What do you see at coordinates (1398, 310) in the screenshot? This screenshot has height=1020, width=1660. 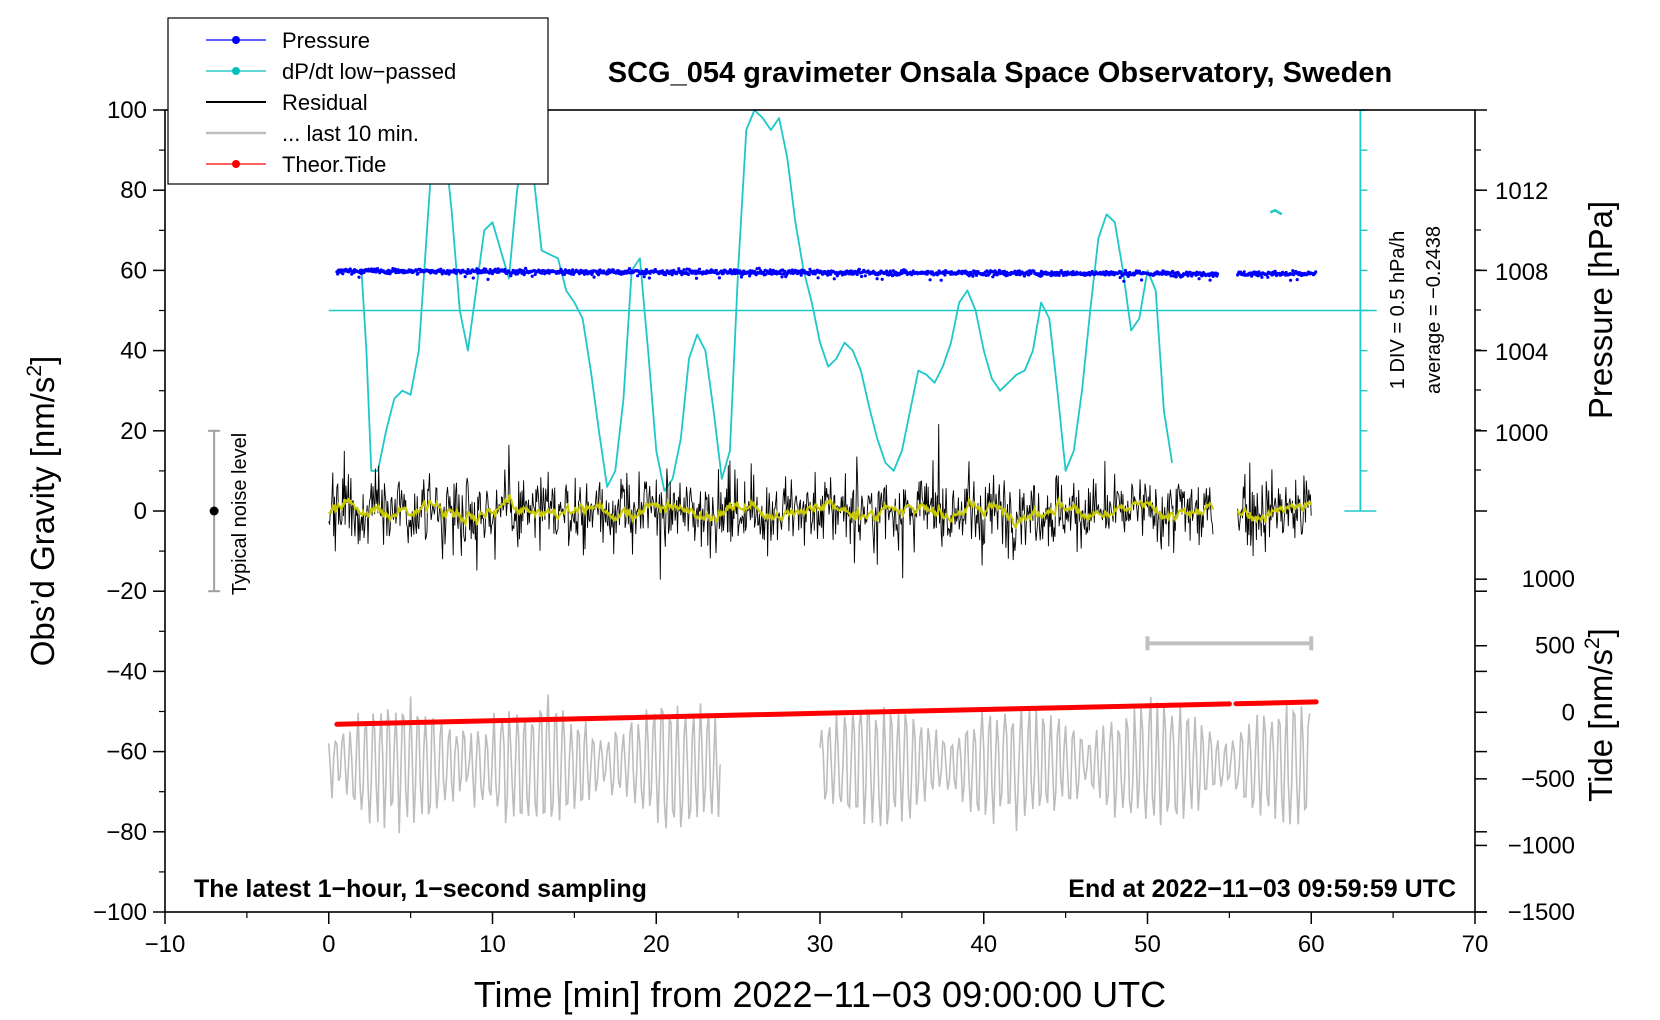 I see `div-annotation: 1 DIV = 0.5 hPa/h` at bounding box center [1398, 310].